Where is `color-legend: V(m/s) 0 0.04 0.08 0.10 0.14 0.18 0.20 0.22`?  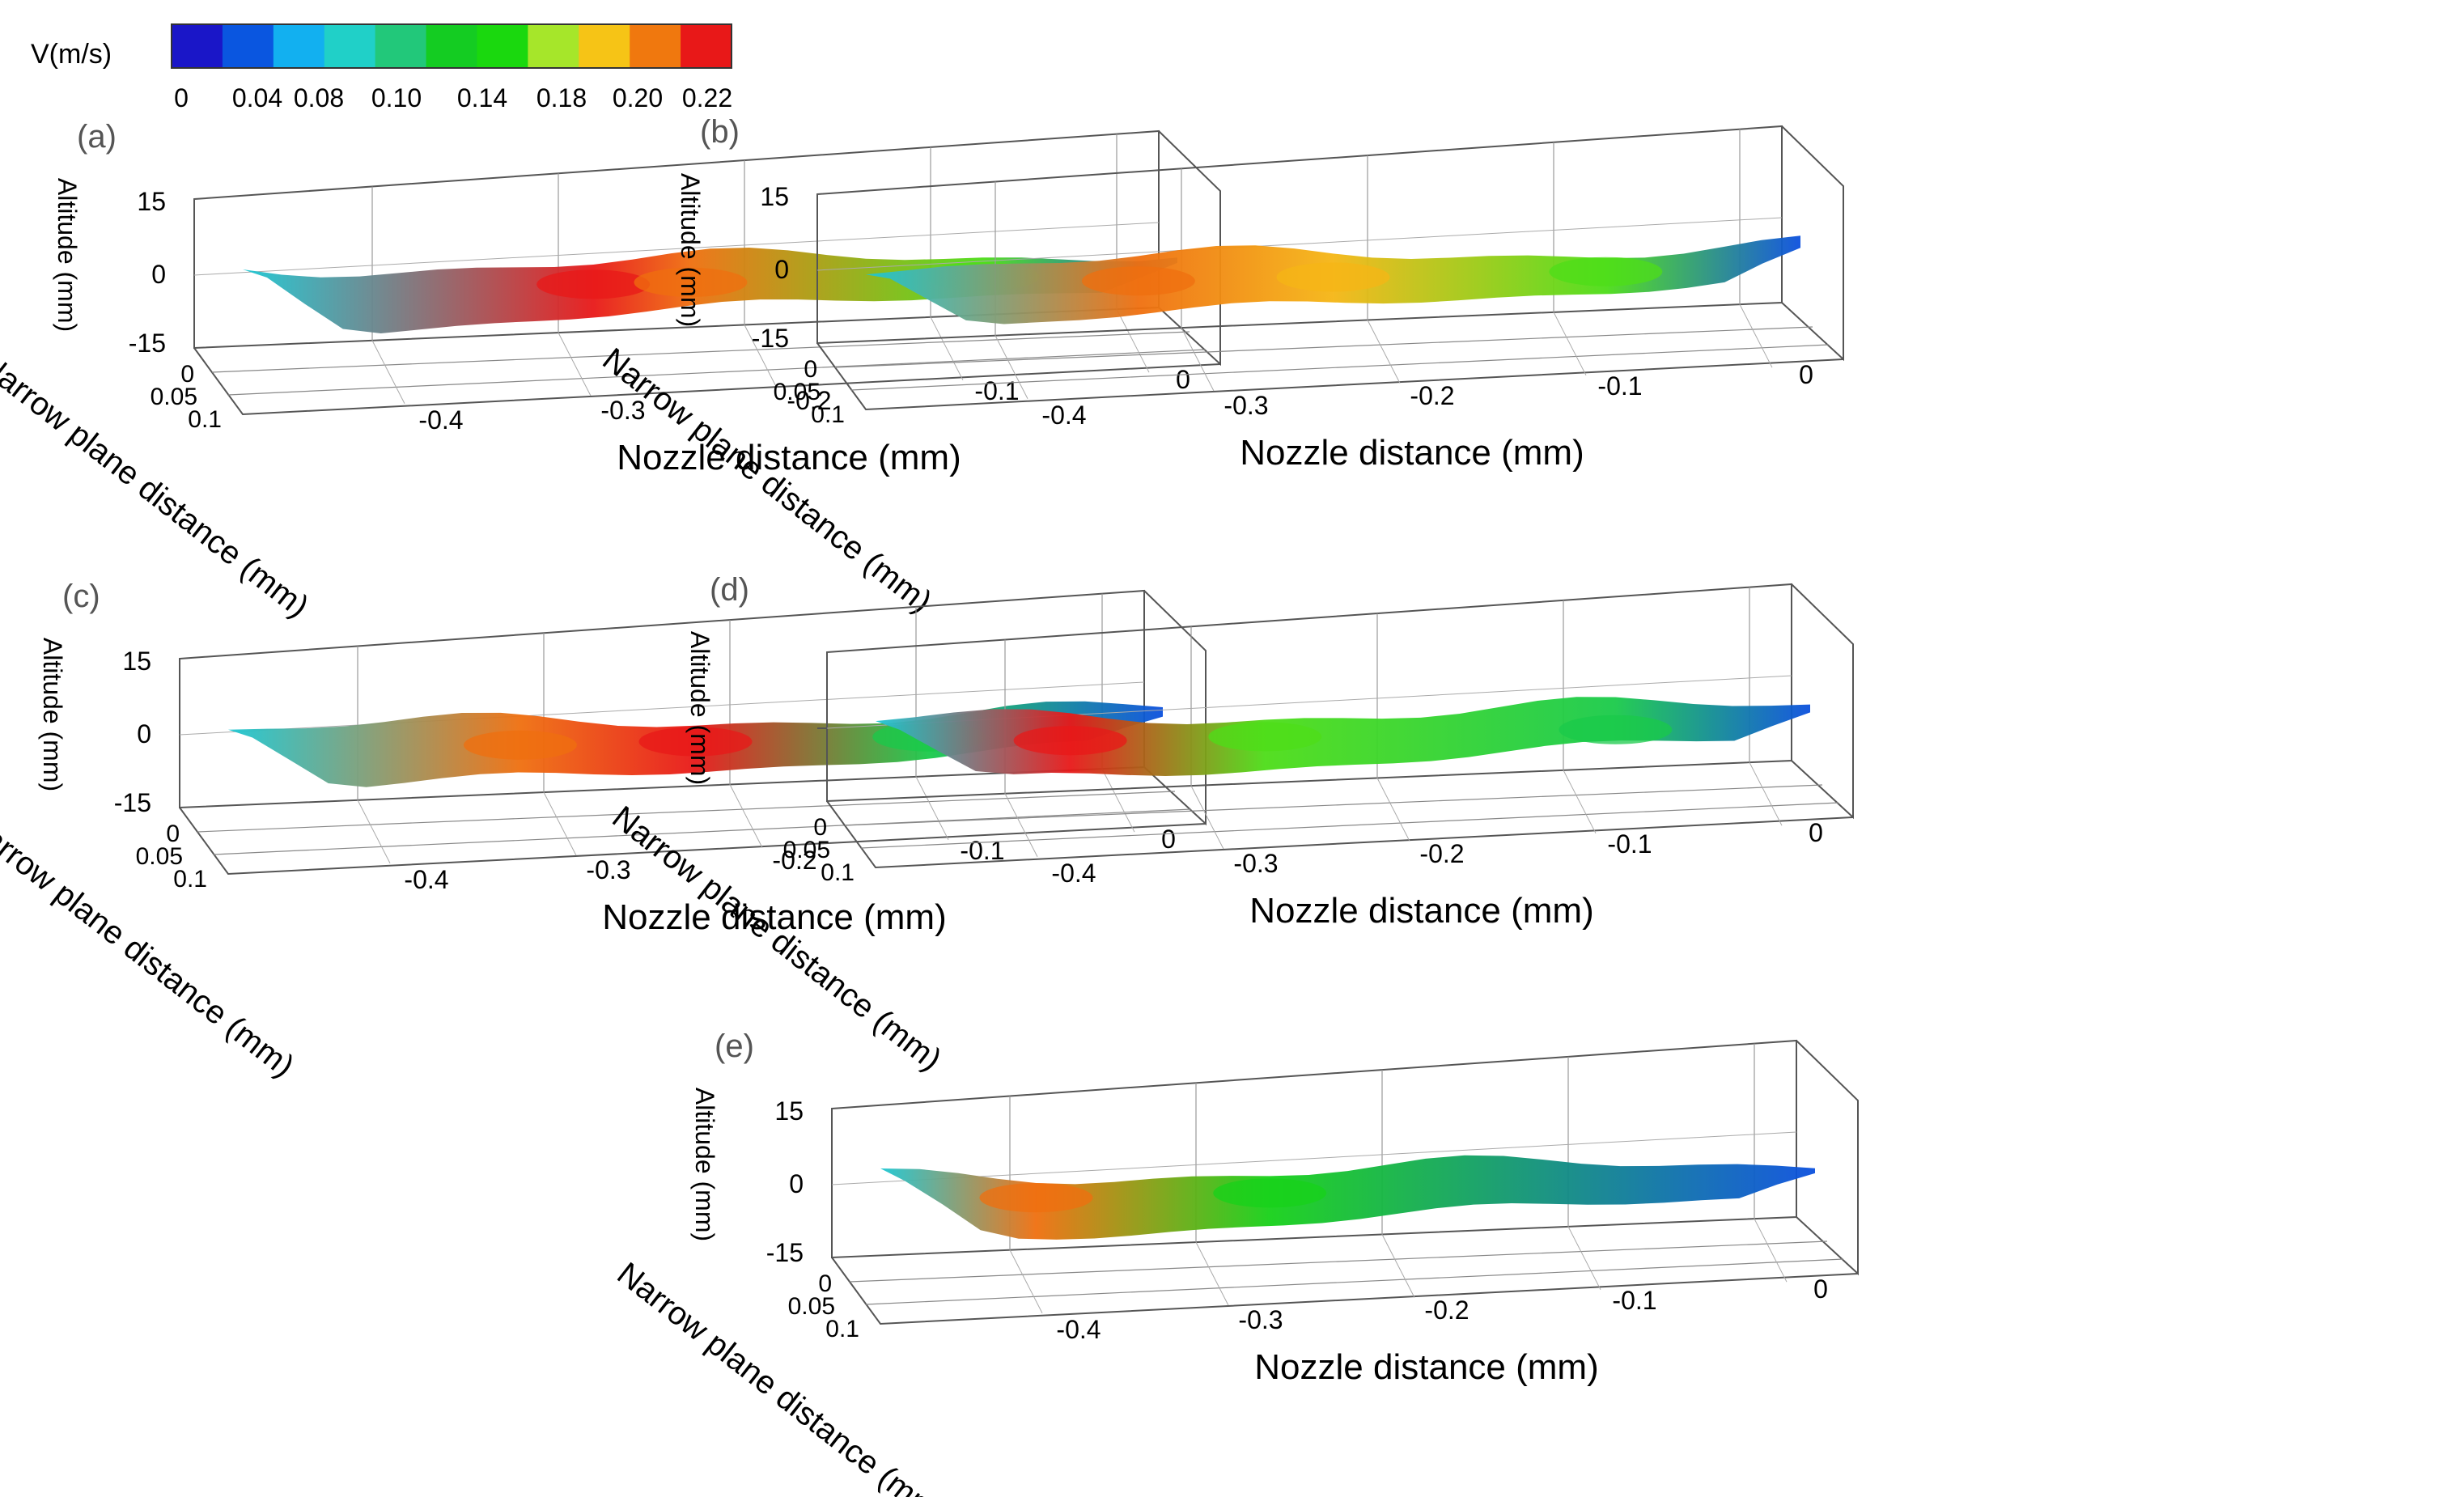 color-legend: V(m/s) 0 0.04 0.08 0.10 0.14 0.18 0.20 0.22 is located at coordinates (381, 67).